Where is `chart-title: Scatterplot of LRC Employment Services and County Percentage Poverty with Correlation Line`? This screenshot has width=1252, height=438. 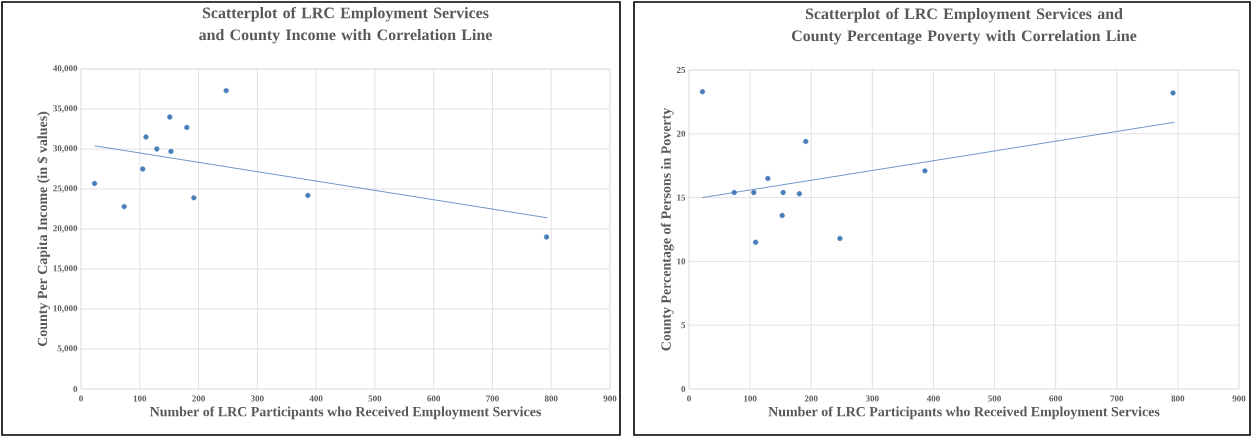
chart-title: Scatterplot of LRC Employment Services and County Percentage Poverty with Correlation Line is located at coordinates (964, 26).